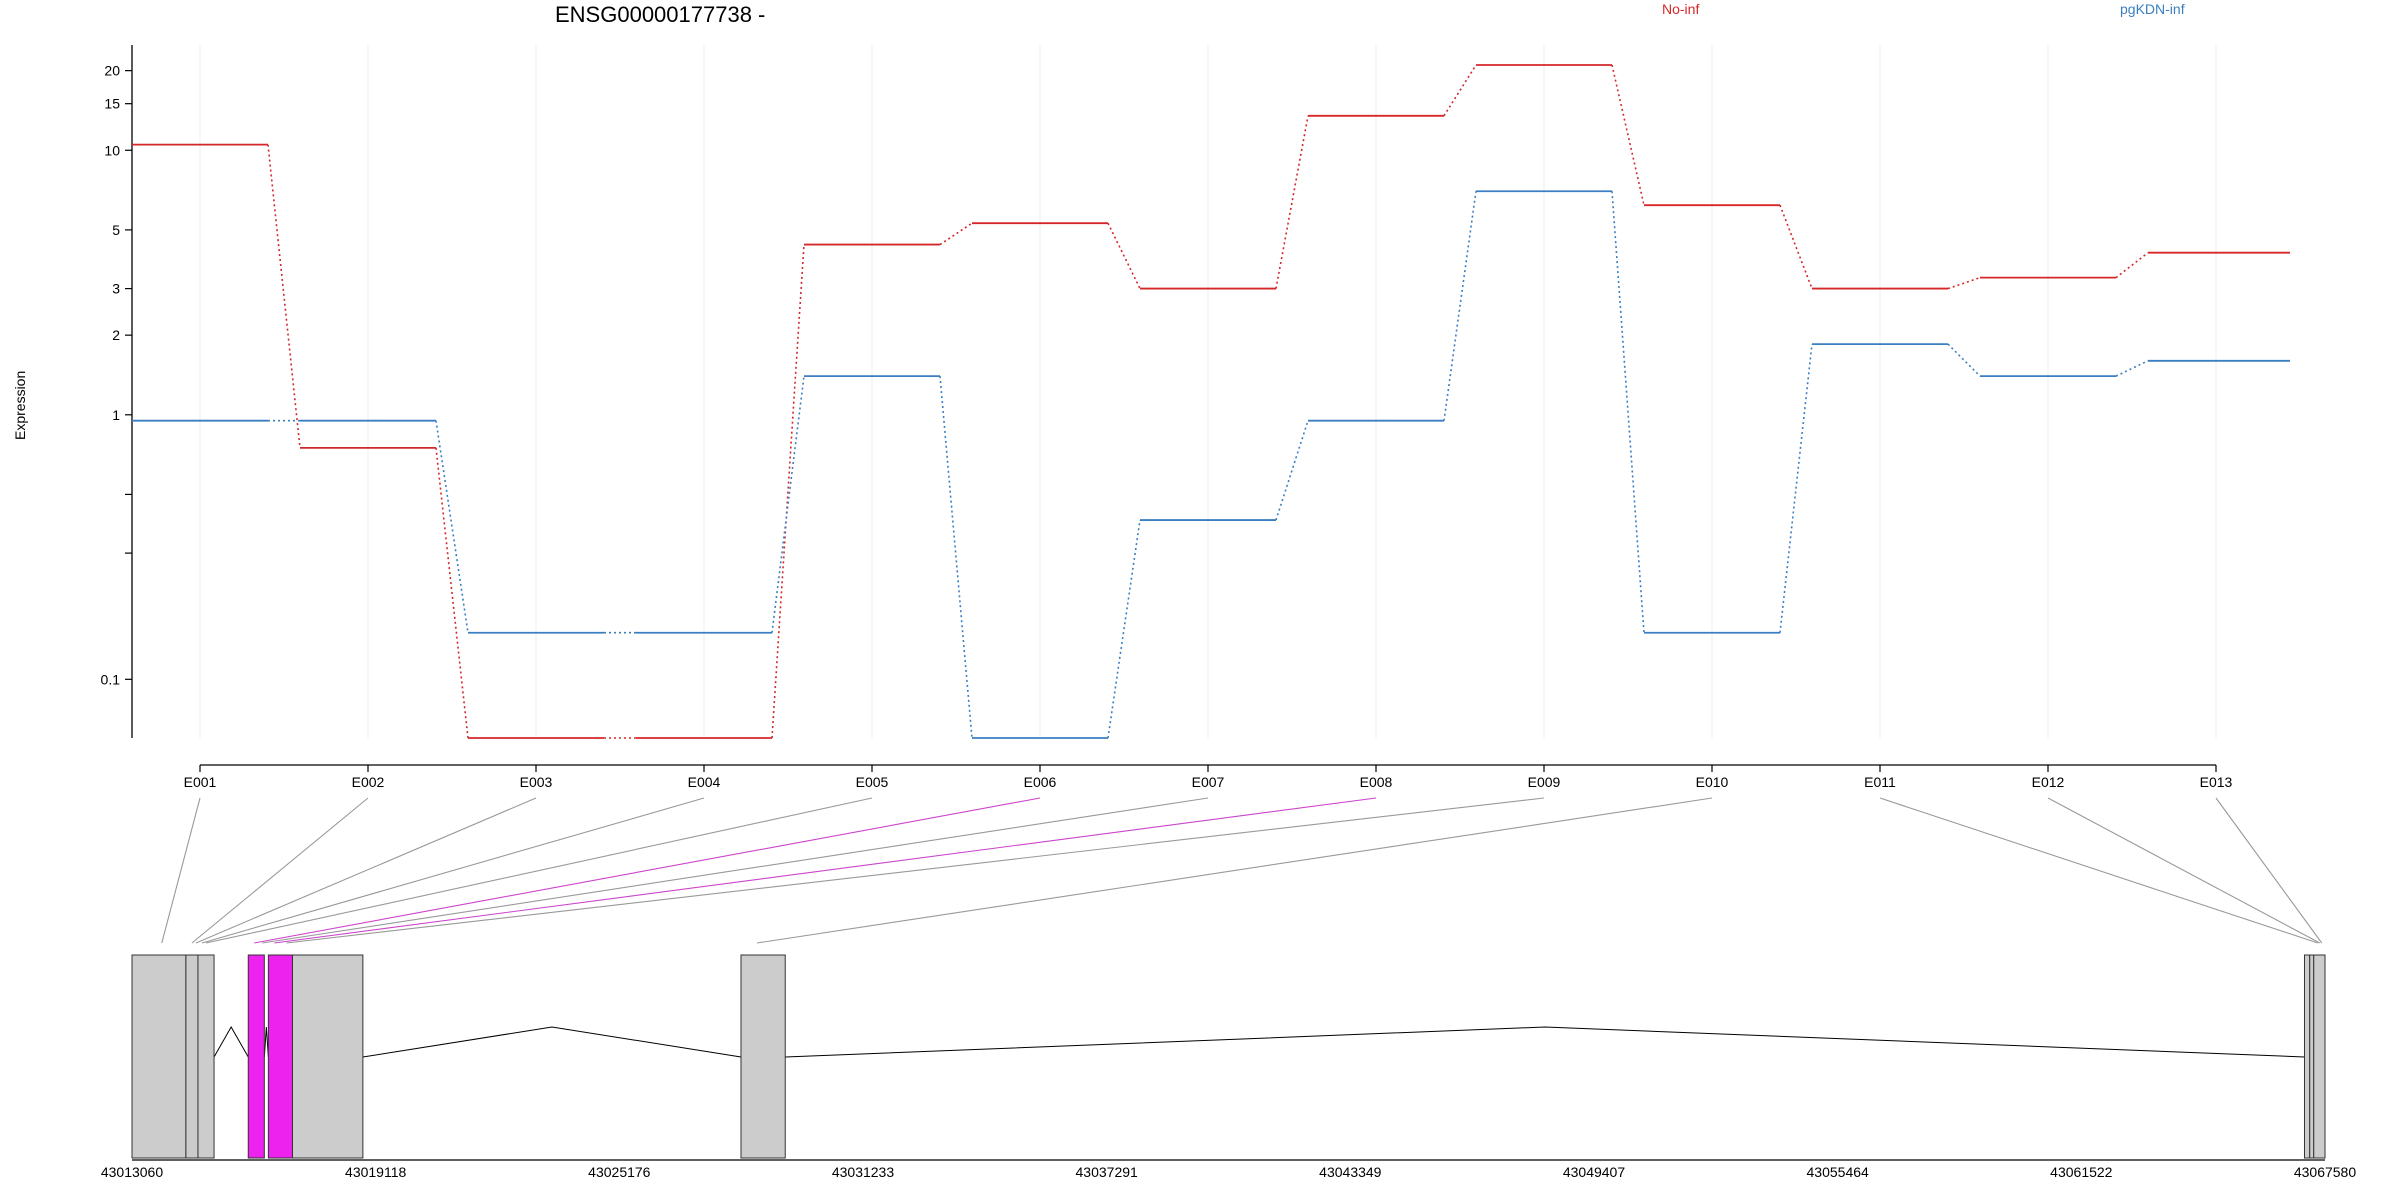 This screenshot has width=2400, height=1200. What do you see at coordinates (116, 230) in the screenshot?
I see `y-tick-label-5: 5` at bounding box center [116, 230].